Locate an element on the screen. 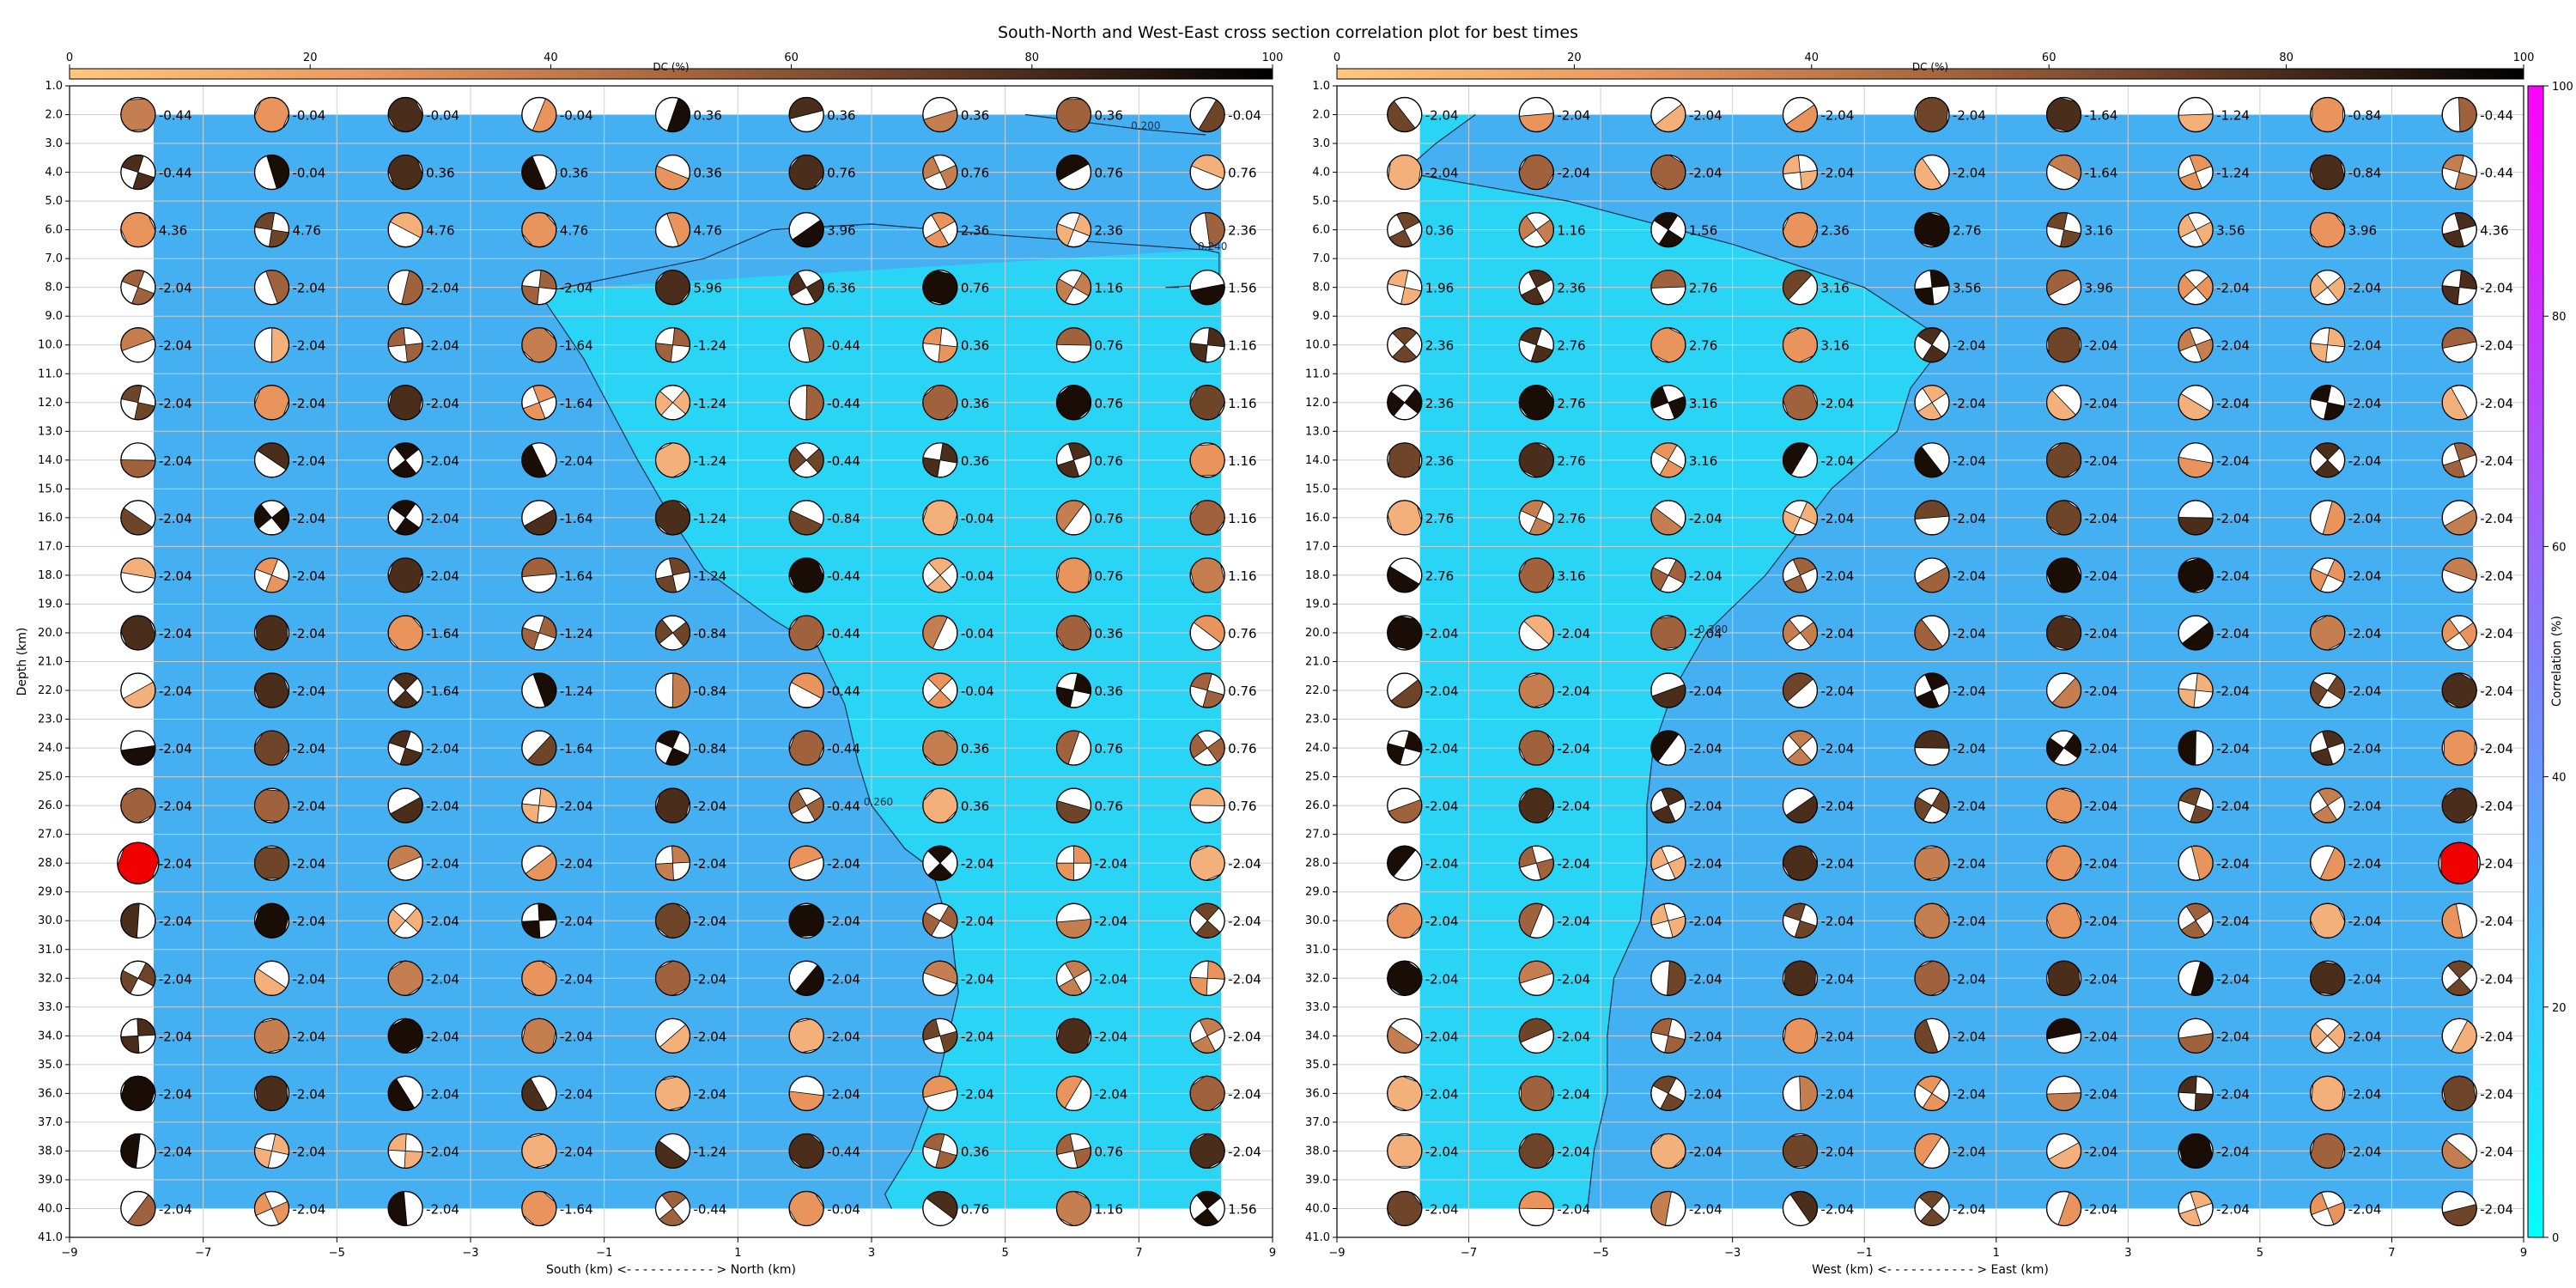 Image resolution: width=2576 pixels, height=1288 pixels. time-shift-label: 1.16 is located at coordinates (1242, 461).